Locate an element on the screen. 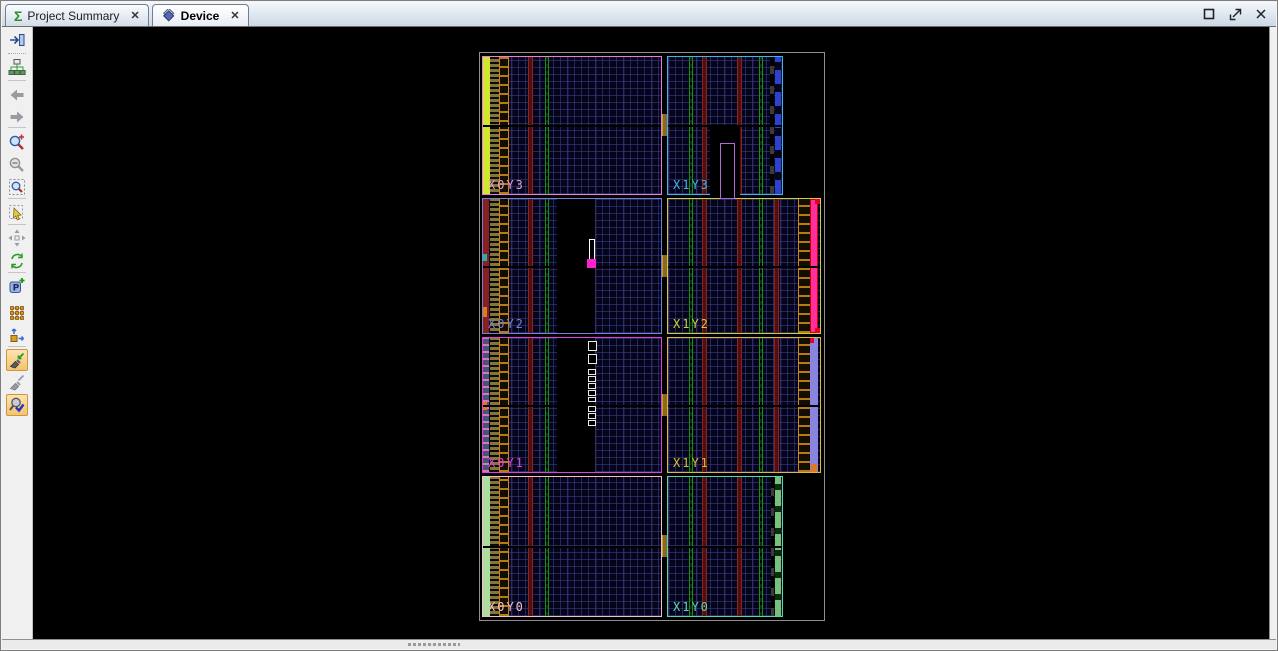 The height and width of the screenshot is (651, 1278). toolbar-button-find is located at coordinates (17, 405).